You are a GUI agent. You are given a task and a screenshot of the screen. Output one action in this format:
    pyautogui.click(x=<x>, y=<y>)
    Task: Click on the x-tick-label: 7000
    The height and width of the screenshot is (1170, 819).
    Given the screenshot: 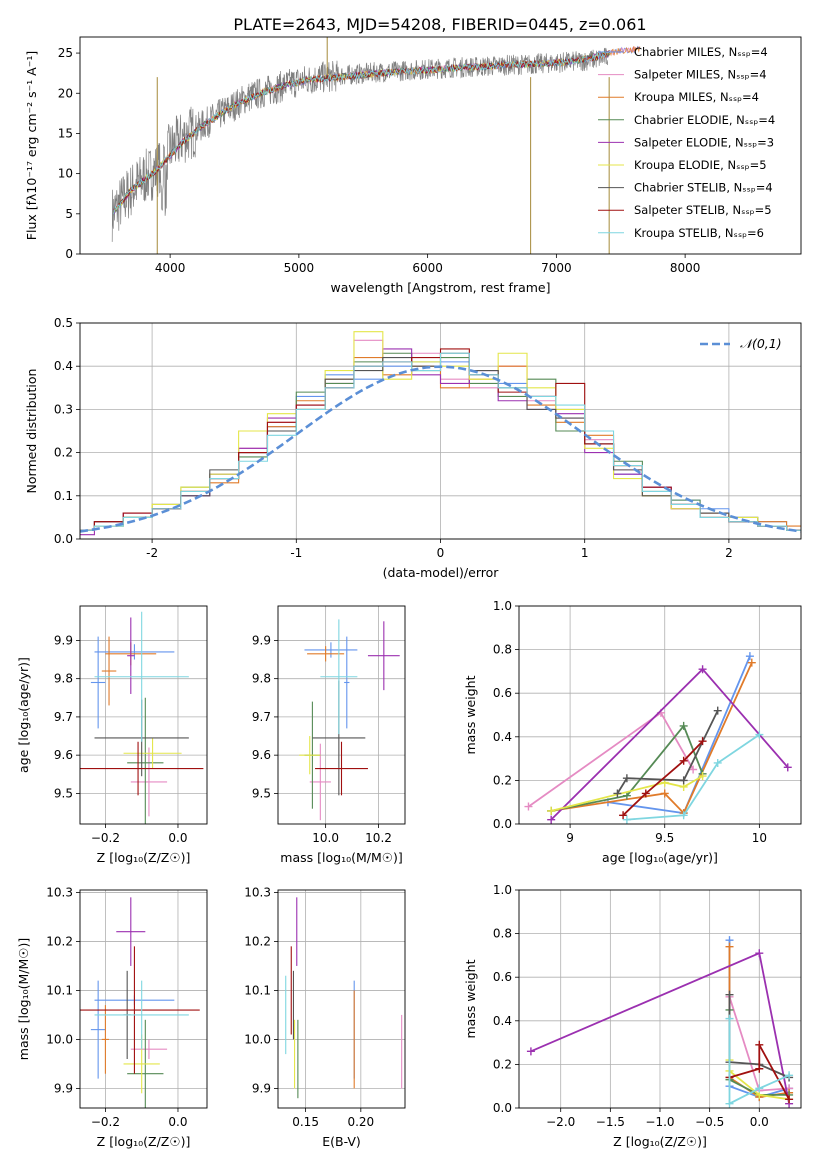 What is the action you would take?
    pyautogui.click(x=556, y=268)
    